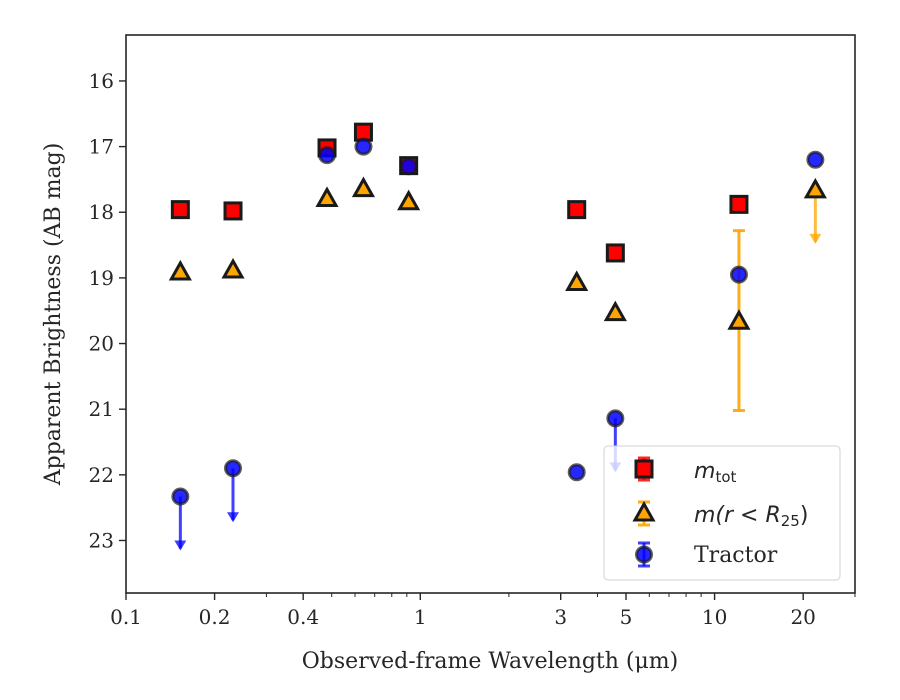 The height and width of the screenshot is (700, 900). Describe the element at coordinates (490, 661) in the screenshot. I see `x-axis-label: Observed-frame Wavelength (μm)` at that location.